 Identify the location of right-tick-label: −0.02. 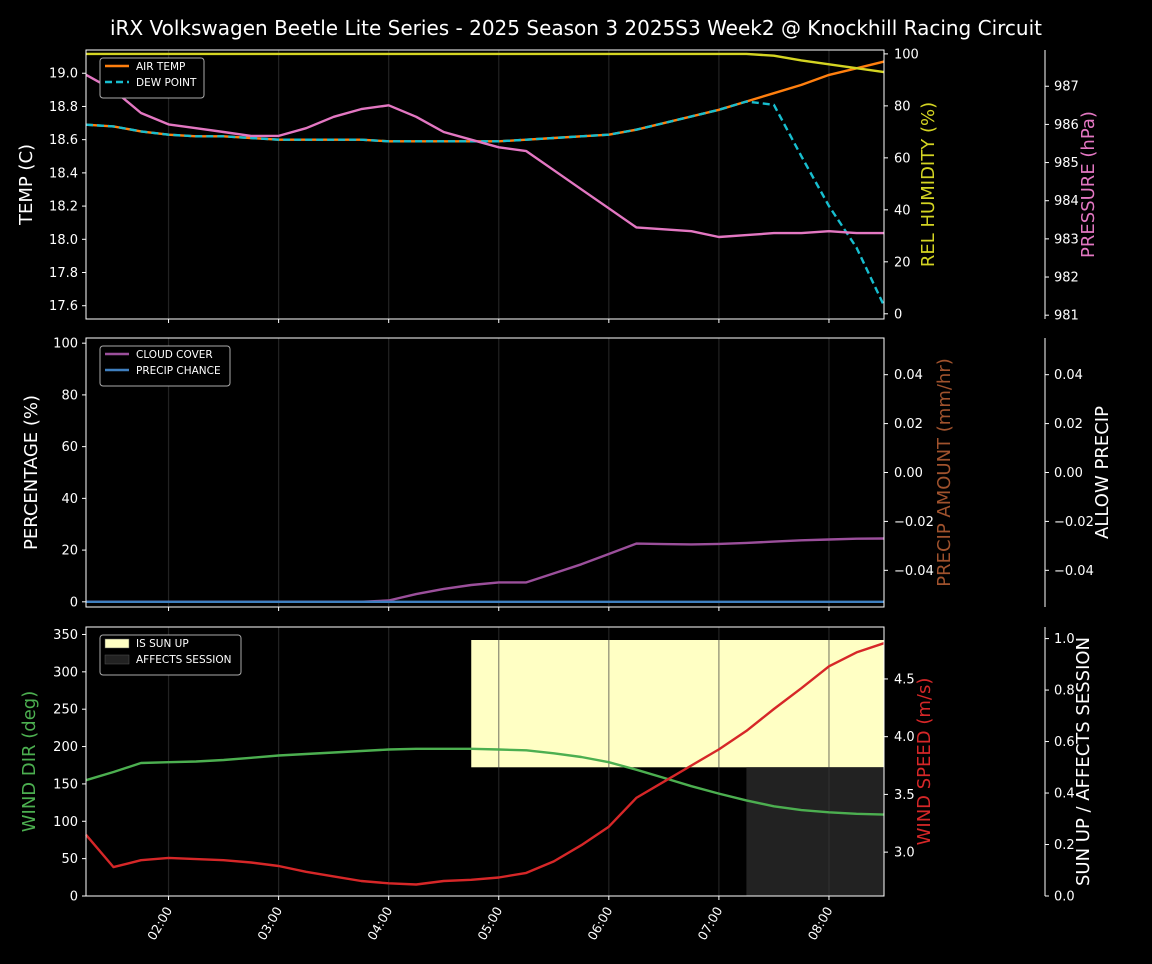
(914, 522).